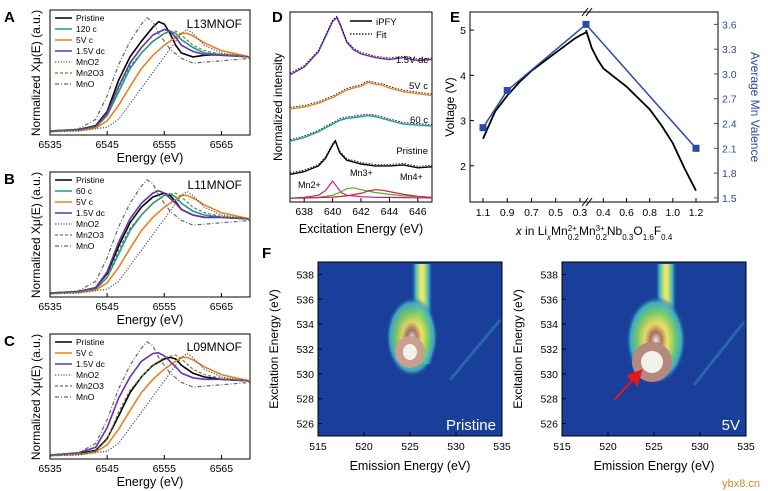  Describe the element at coordinates (741, 484) in the screenshot. I see `watermark: ybx8.cn` at that location.